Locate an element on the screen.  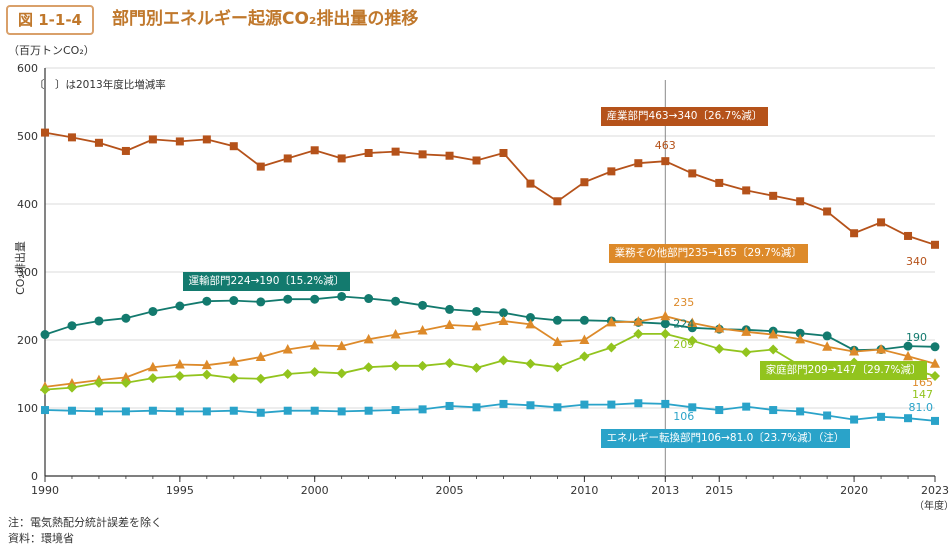
x-axis-unit-label: （年度） is located at coordinates (932, 506).